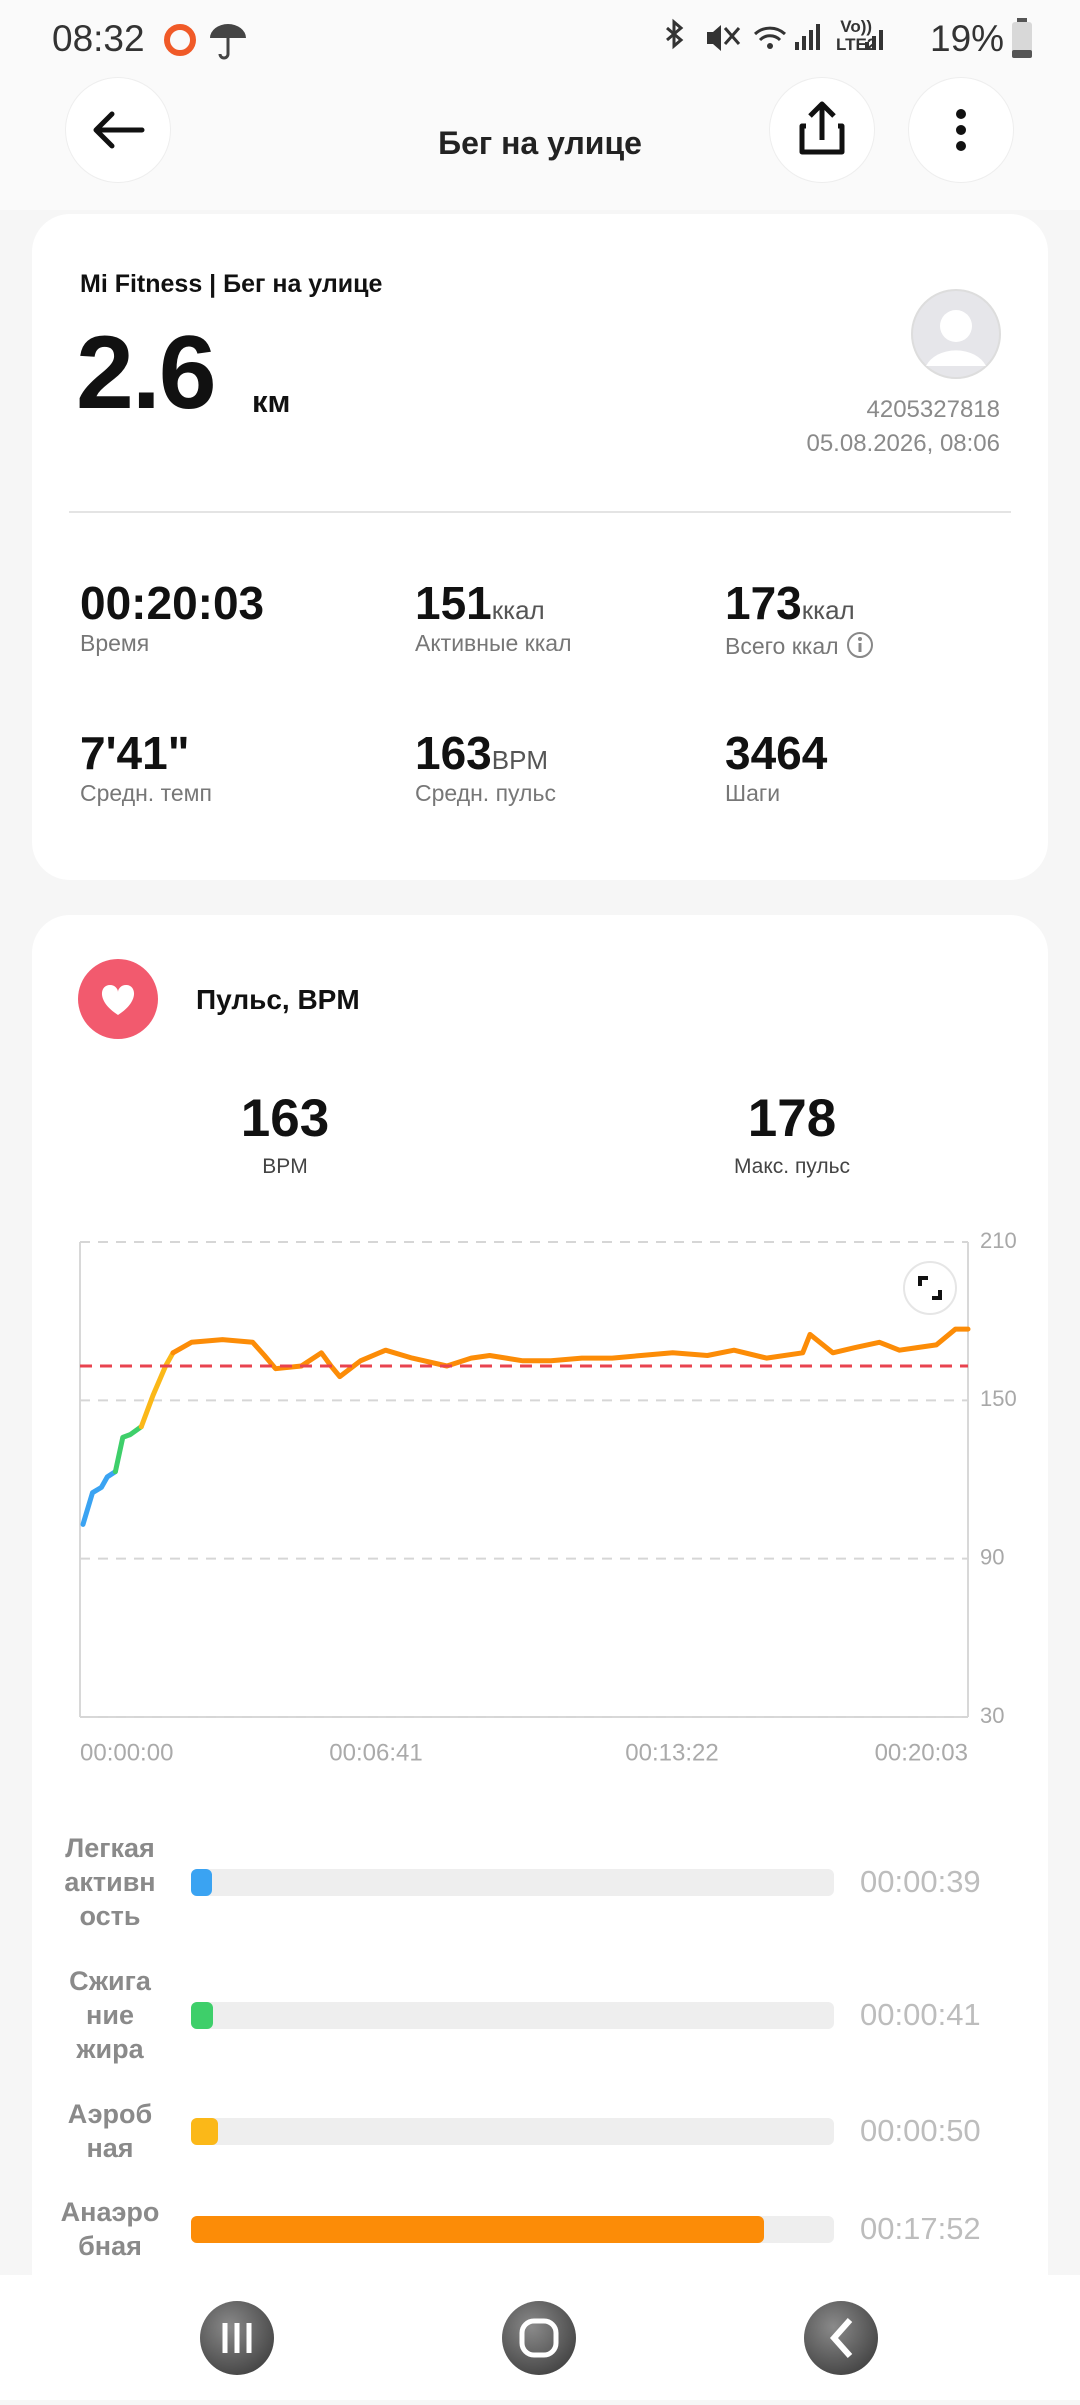 The height and width of the screenshot is (2405, 1080). I want to click on back-button, so click(118, 130).